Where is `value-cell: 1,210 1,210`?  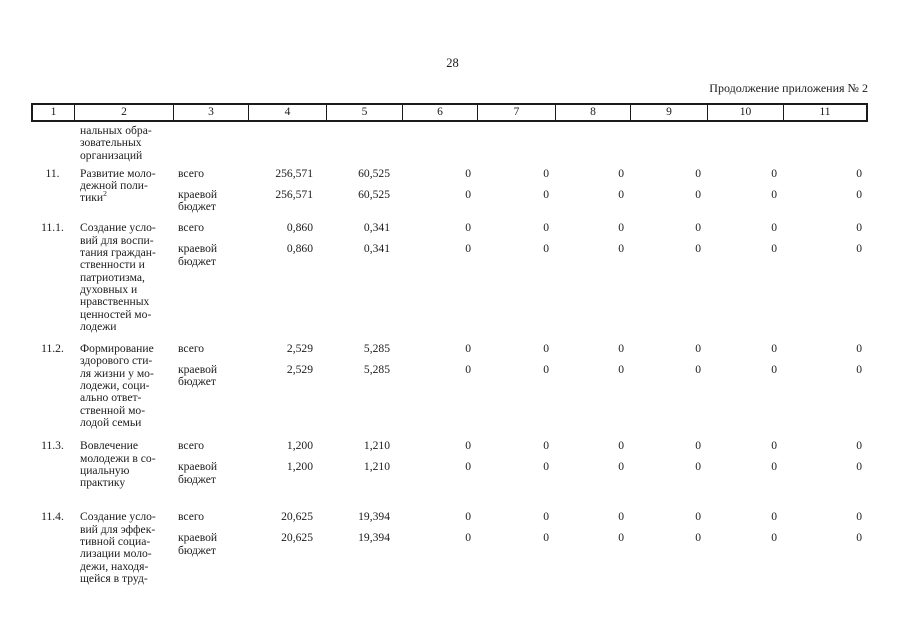
value-cell: 1,210 1,210 is located at coordinates (376, 456).